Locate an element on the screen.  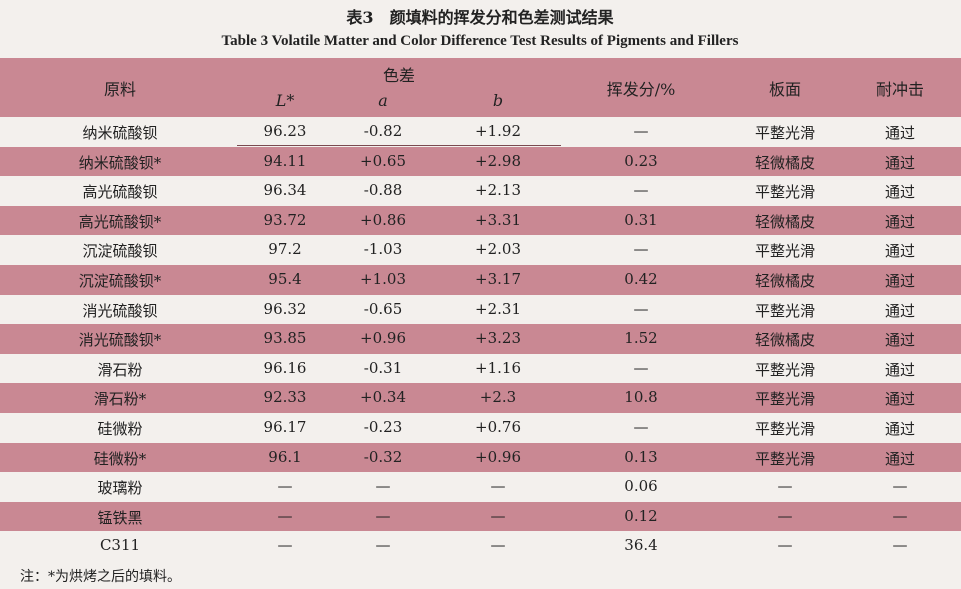
table-cell: -0.31 is located at coordinates (383, 367).